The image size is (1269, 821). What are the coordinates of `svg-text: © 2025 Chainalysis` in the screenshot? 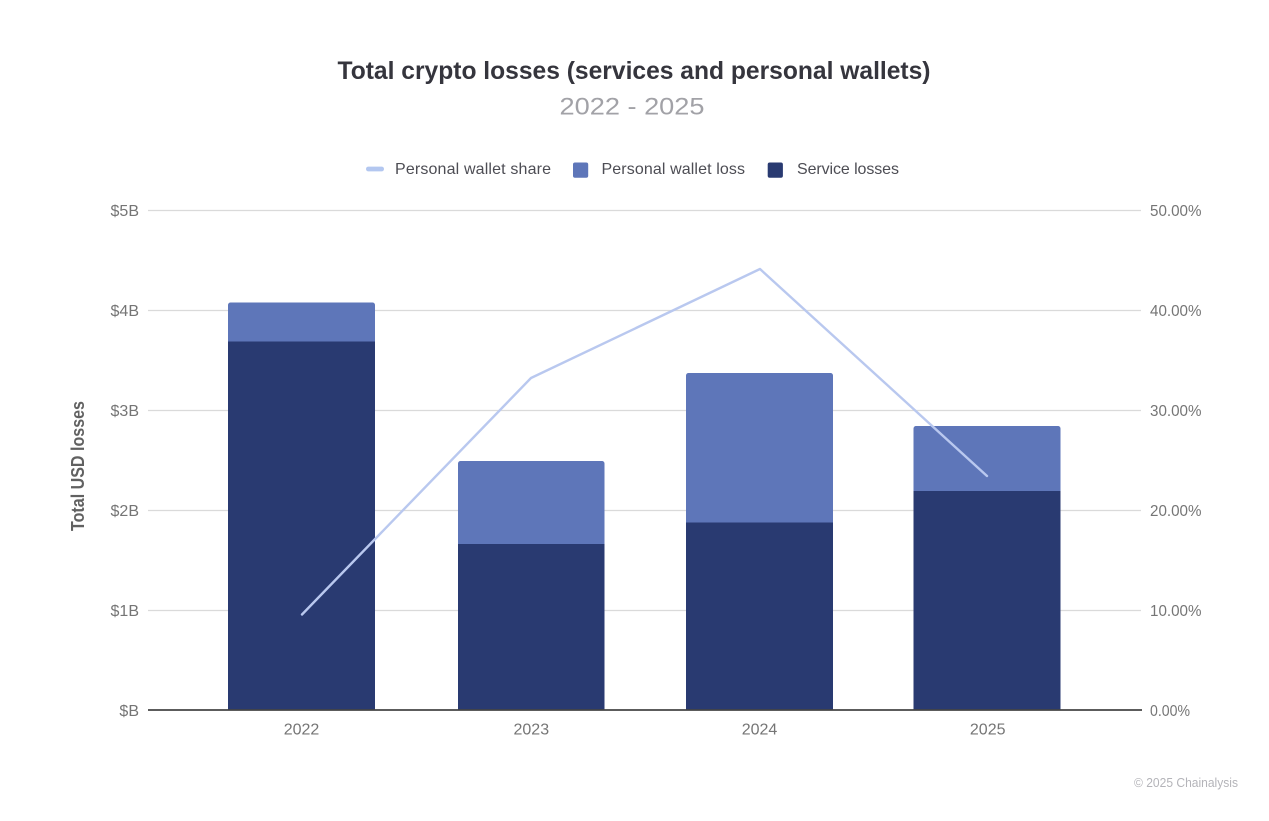 It's located at (1186, 783).